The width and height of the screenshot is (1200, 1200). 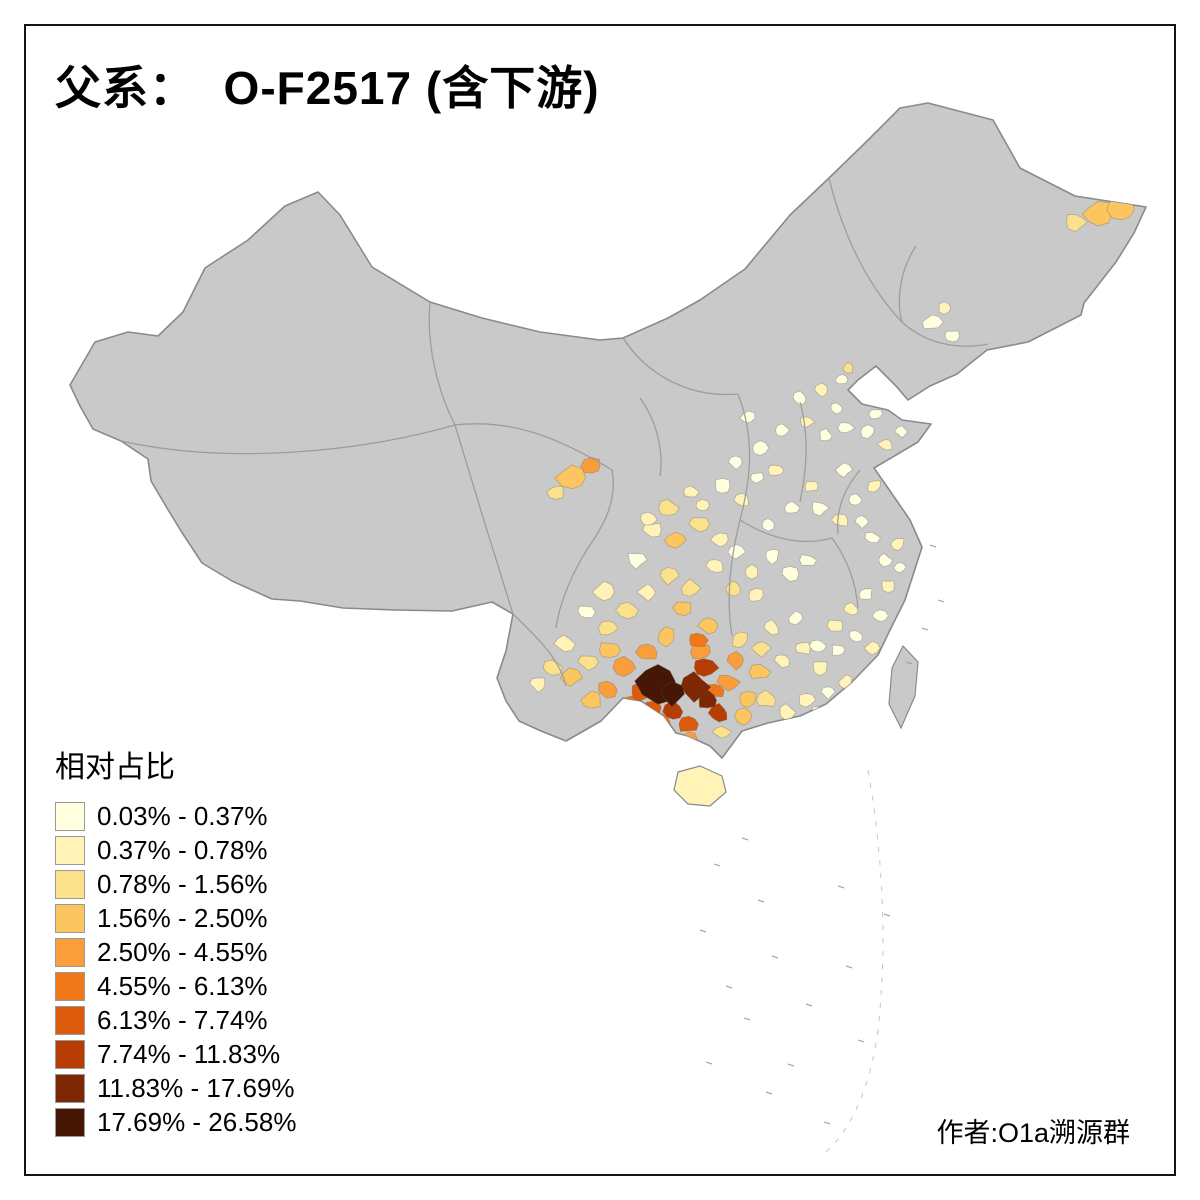 What do you see at coordinates (189, 1054) in the screenshot?
I see `legend-label: 7.74% - 11.83%` at bounding box center [189, 1054].